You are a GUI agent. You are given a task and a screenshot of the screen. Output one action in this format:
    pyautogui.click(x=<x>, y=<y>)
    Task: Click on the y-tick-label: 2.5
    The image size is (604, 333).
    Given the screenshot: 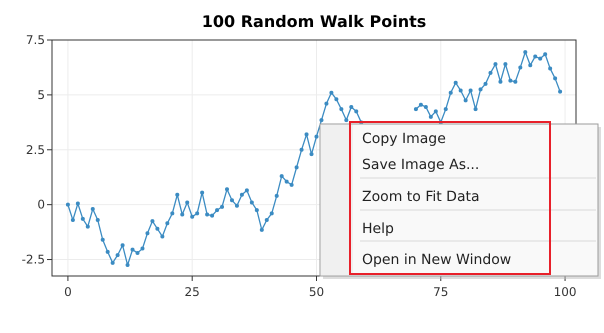 What is the action you would take?
    pyautogui.click(x=35, y=149)
    